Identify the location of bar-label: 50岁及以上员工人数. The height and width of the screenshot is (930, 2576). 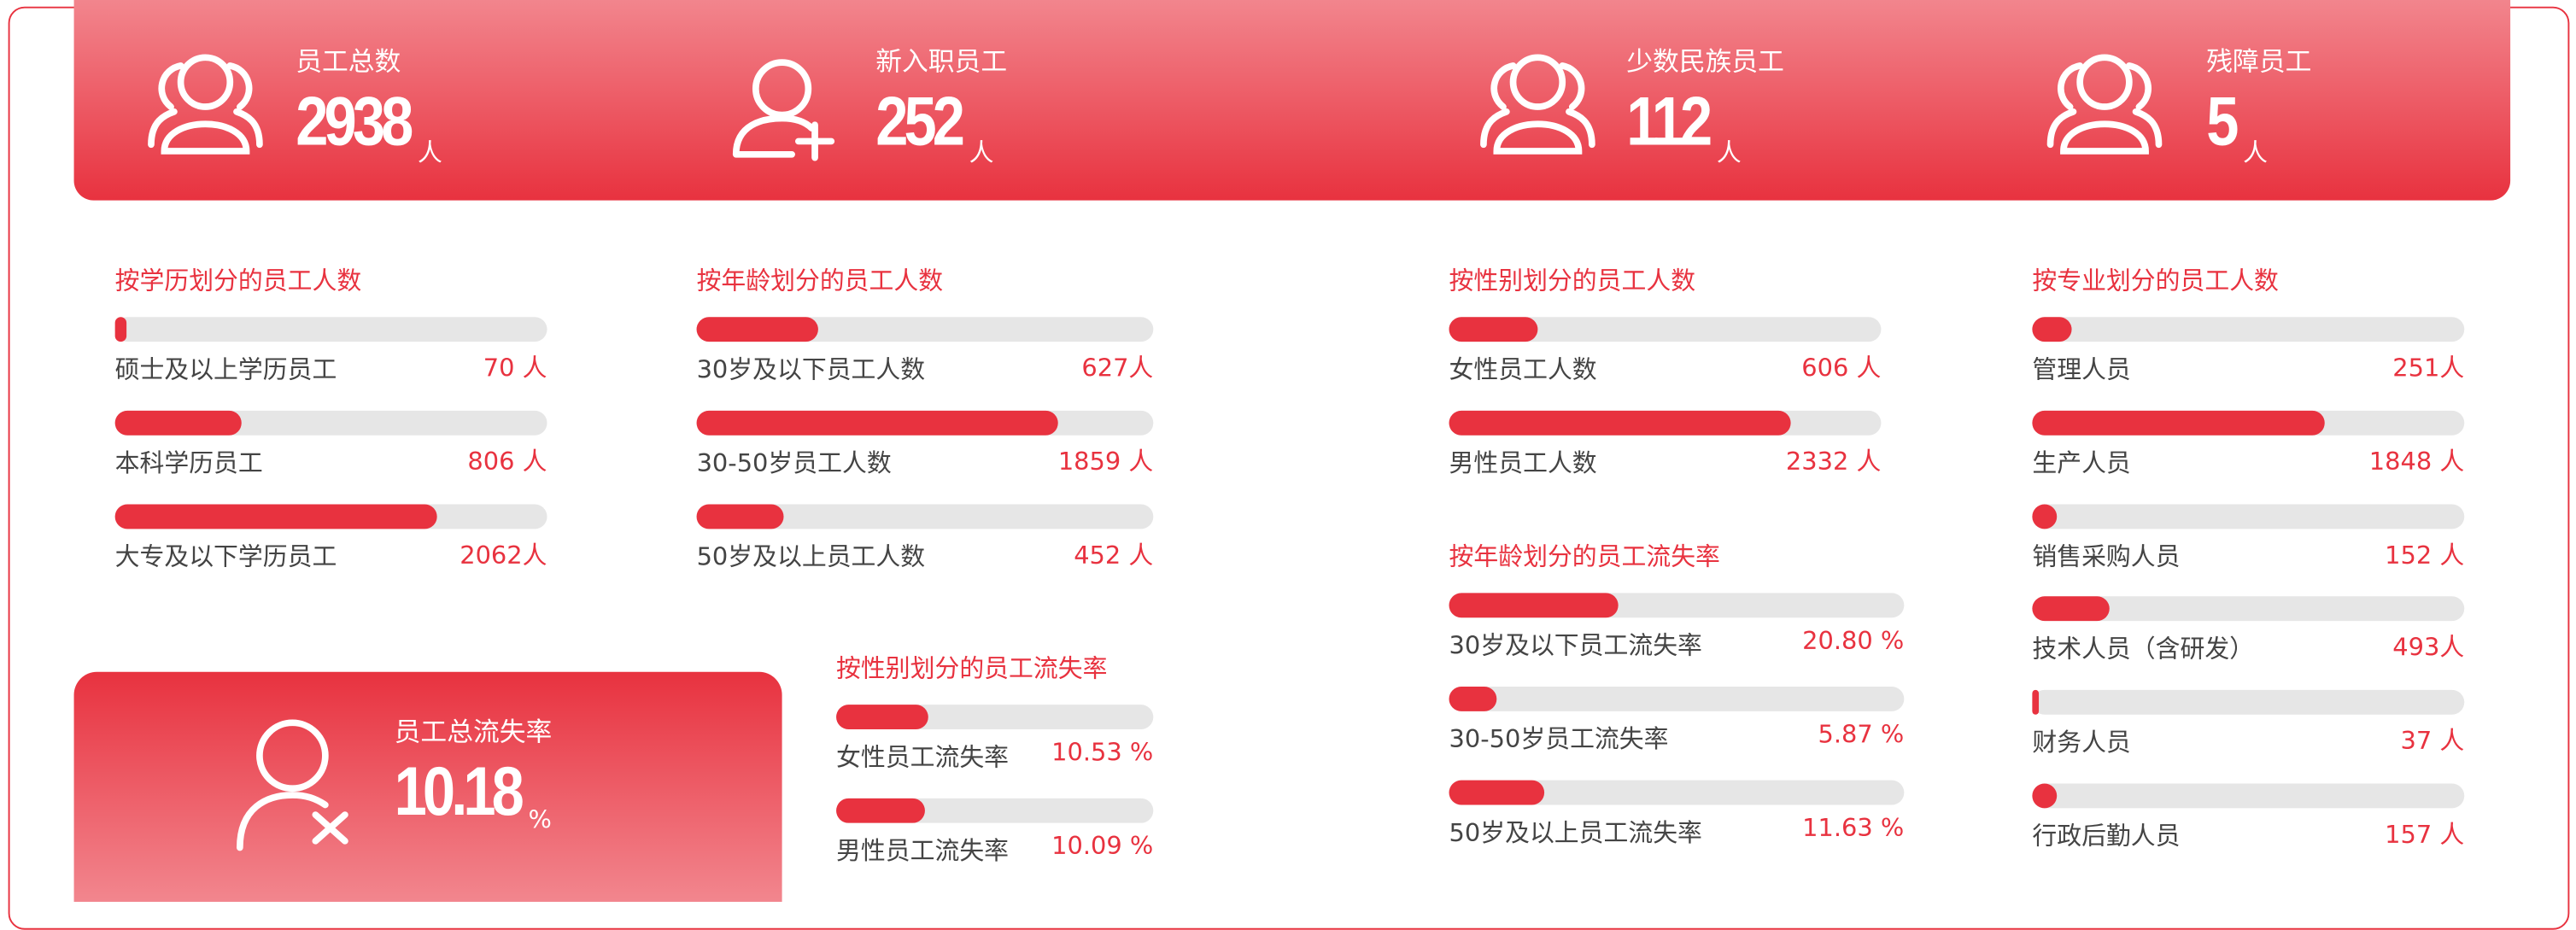
(811, 556).